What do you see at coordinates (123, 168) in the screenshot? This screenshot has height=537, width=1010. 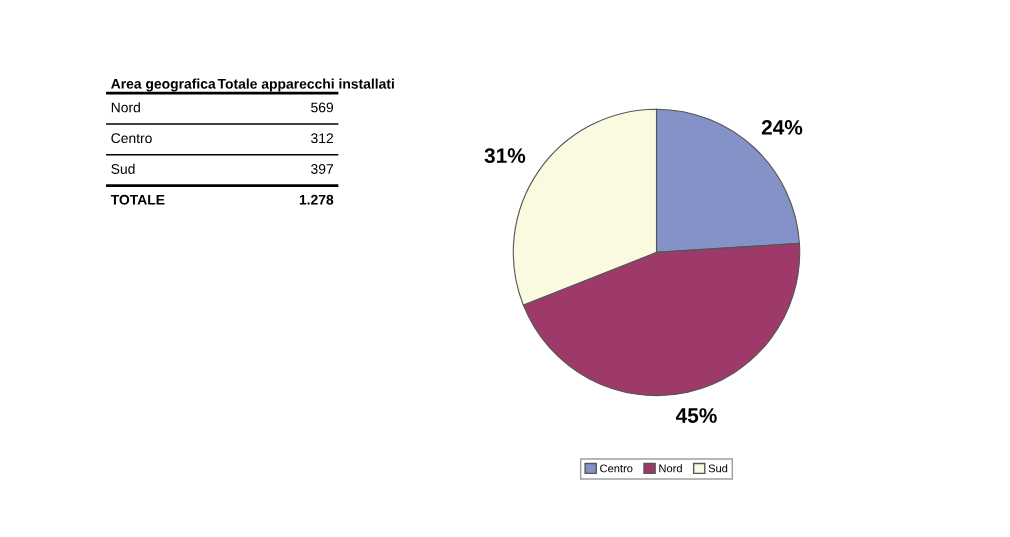 I see `category-label: Sud` at bounding box center [123, 168].